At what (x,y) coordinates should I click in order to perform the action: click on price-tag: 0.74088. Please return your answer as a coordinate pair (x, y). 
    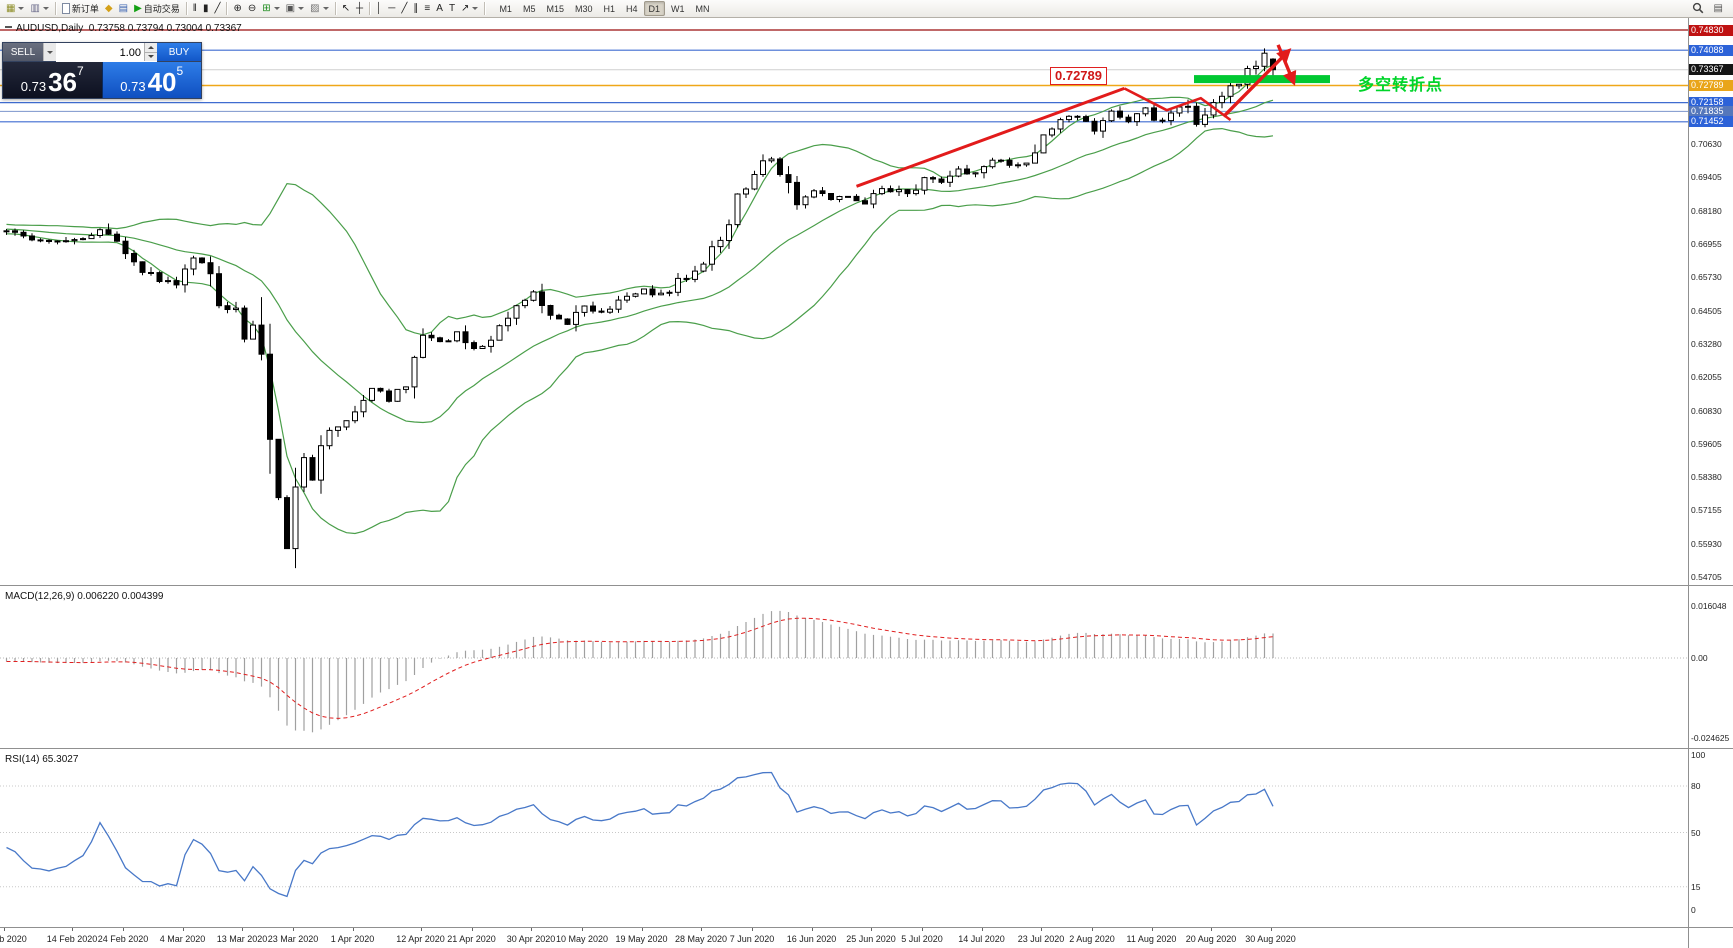
    Looking at the image, I should click on (1711, 50).